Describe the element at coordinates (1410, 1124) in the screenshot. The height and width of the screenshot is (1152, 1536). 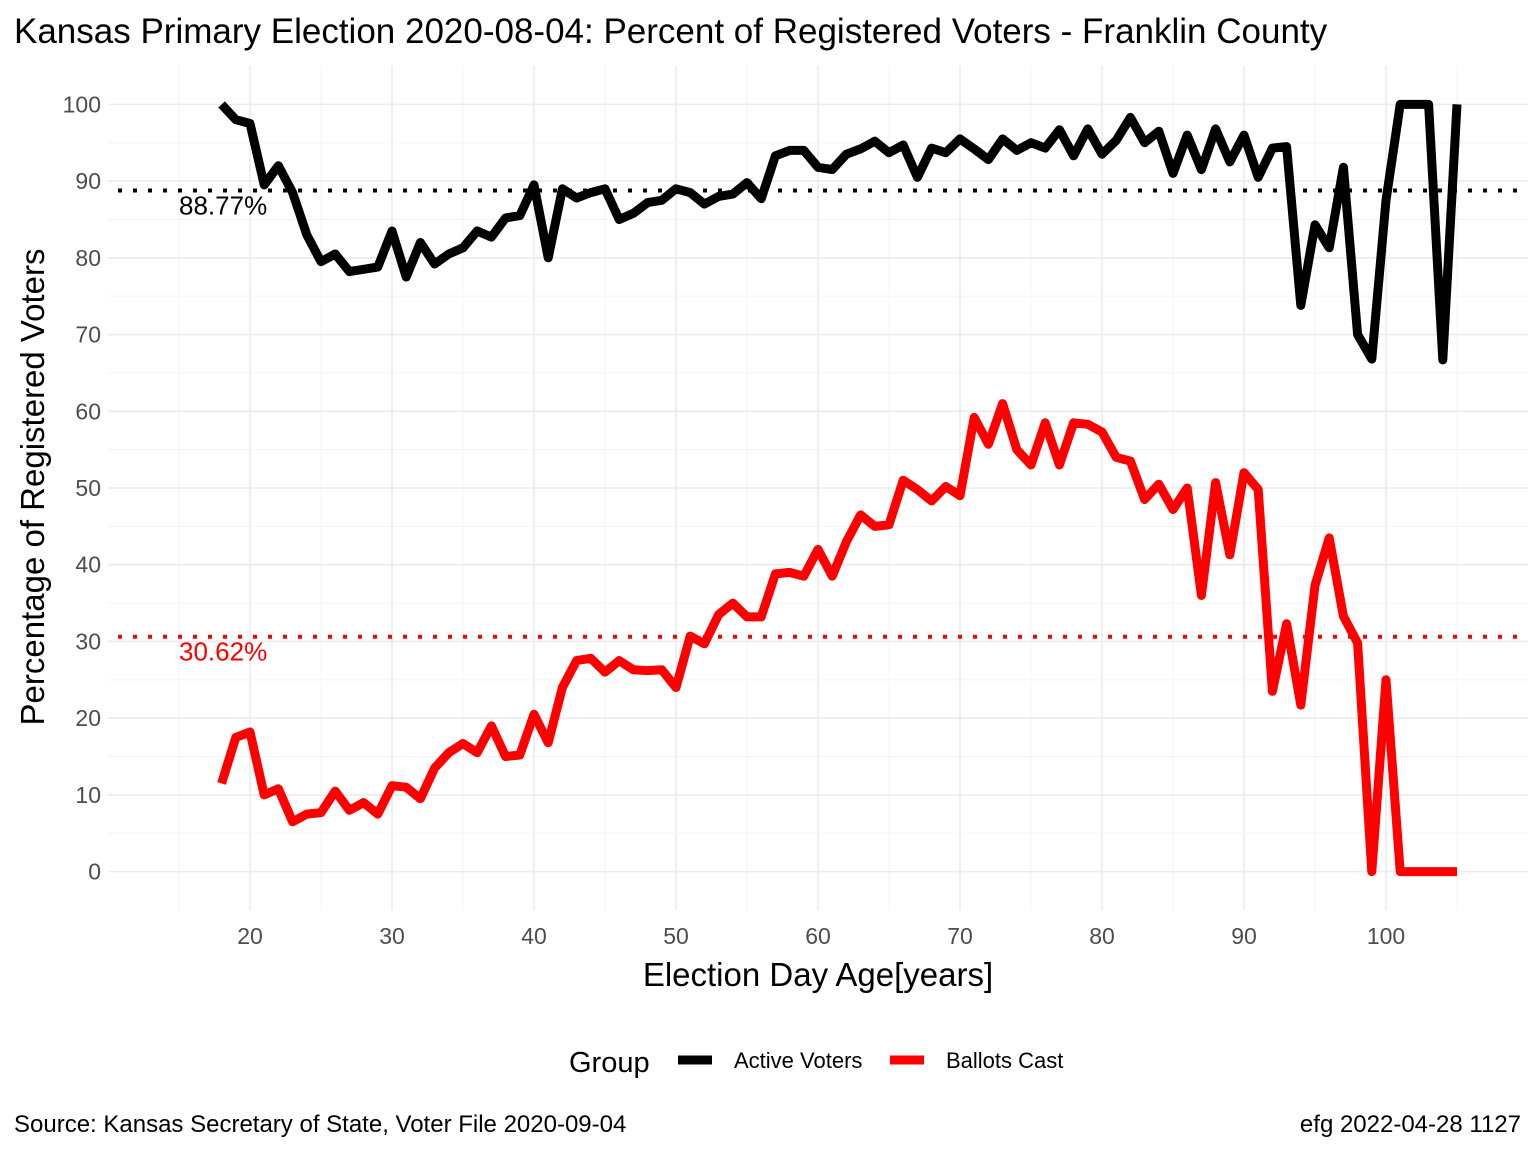
I see `credit-caption: efg 2022-04-28 1127` at that location.